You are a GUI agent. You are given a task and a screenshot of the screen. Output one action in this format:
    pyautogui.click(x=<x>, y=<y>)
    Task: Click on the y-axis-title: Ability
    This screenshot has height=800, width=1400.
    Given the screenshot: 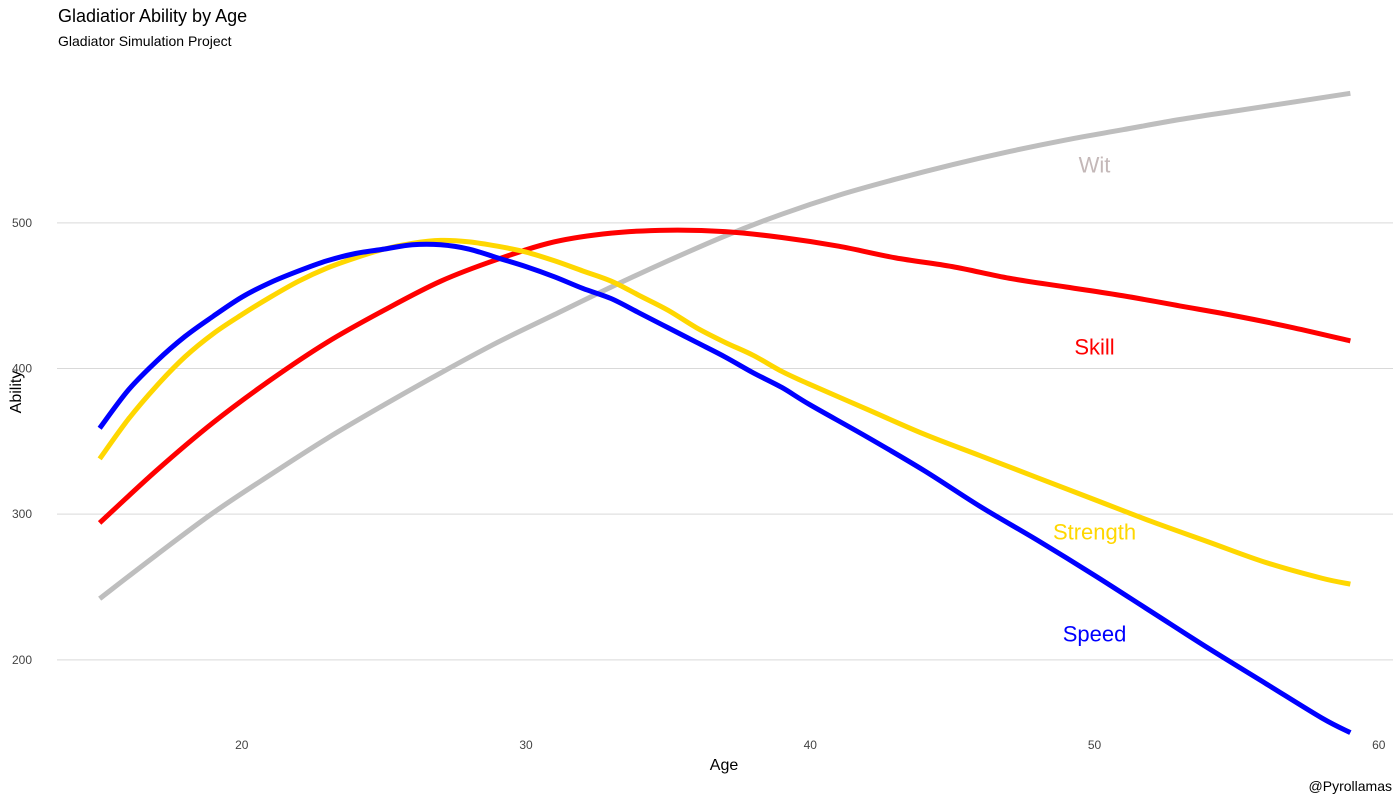 What is the action you would take?
    pyautogui.click(x=16, y=392)
    